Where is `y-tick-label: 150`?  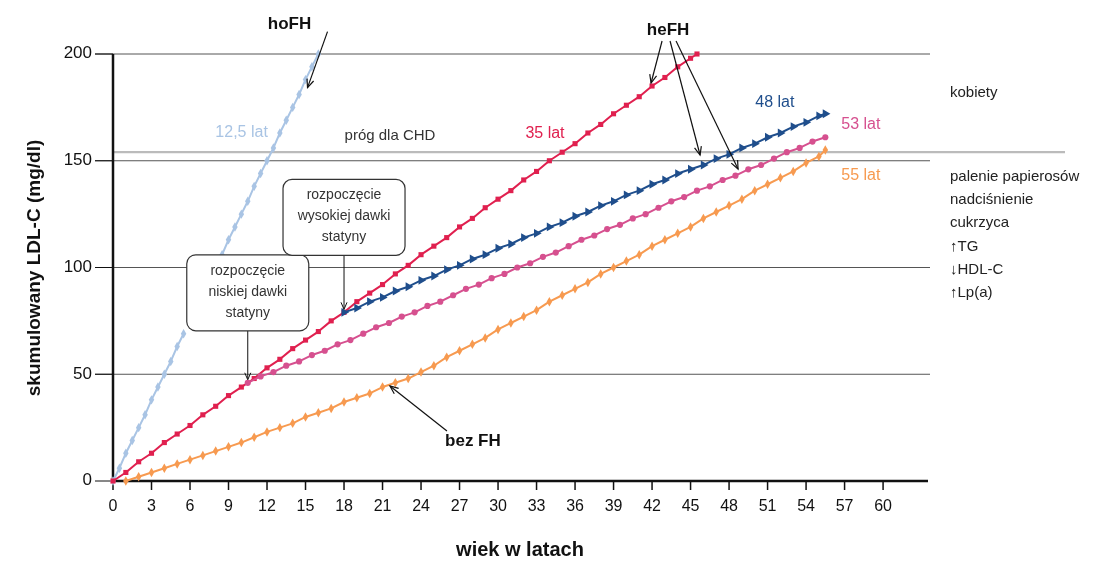
y-tick-label: 150 is located at coordinates (77, 160).